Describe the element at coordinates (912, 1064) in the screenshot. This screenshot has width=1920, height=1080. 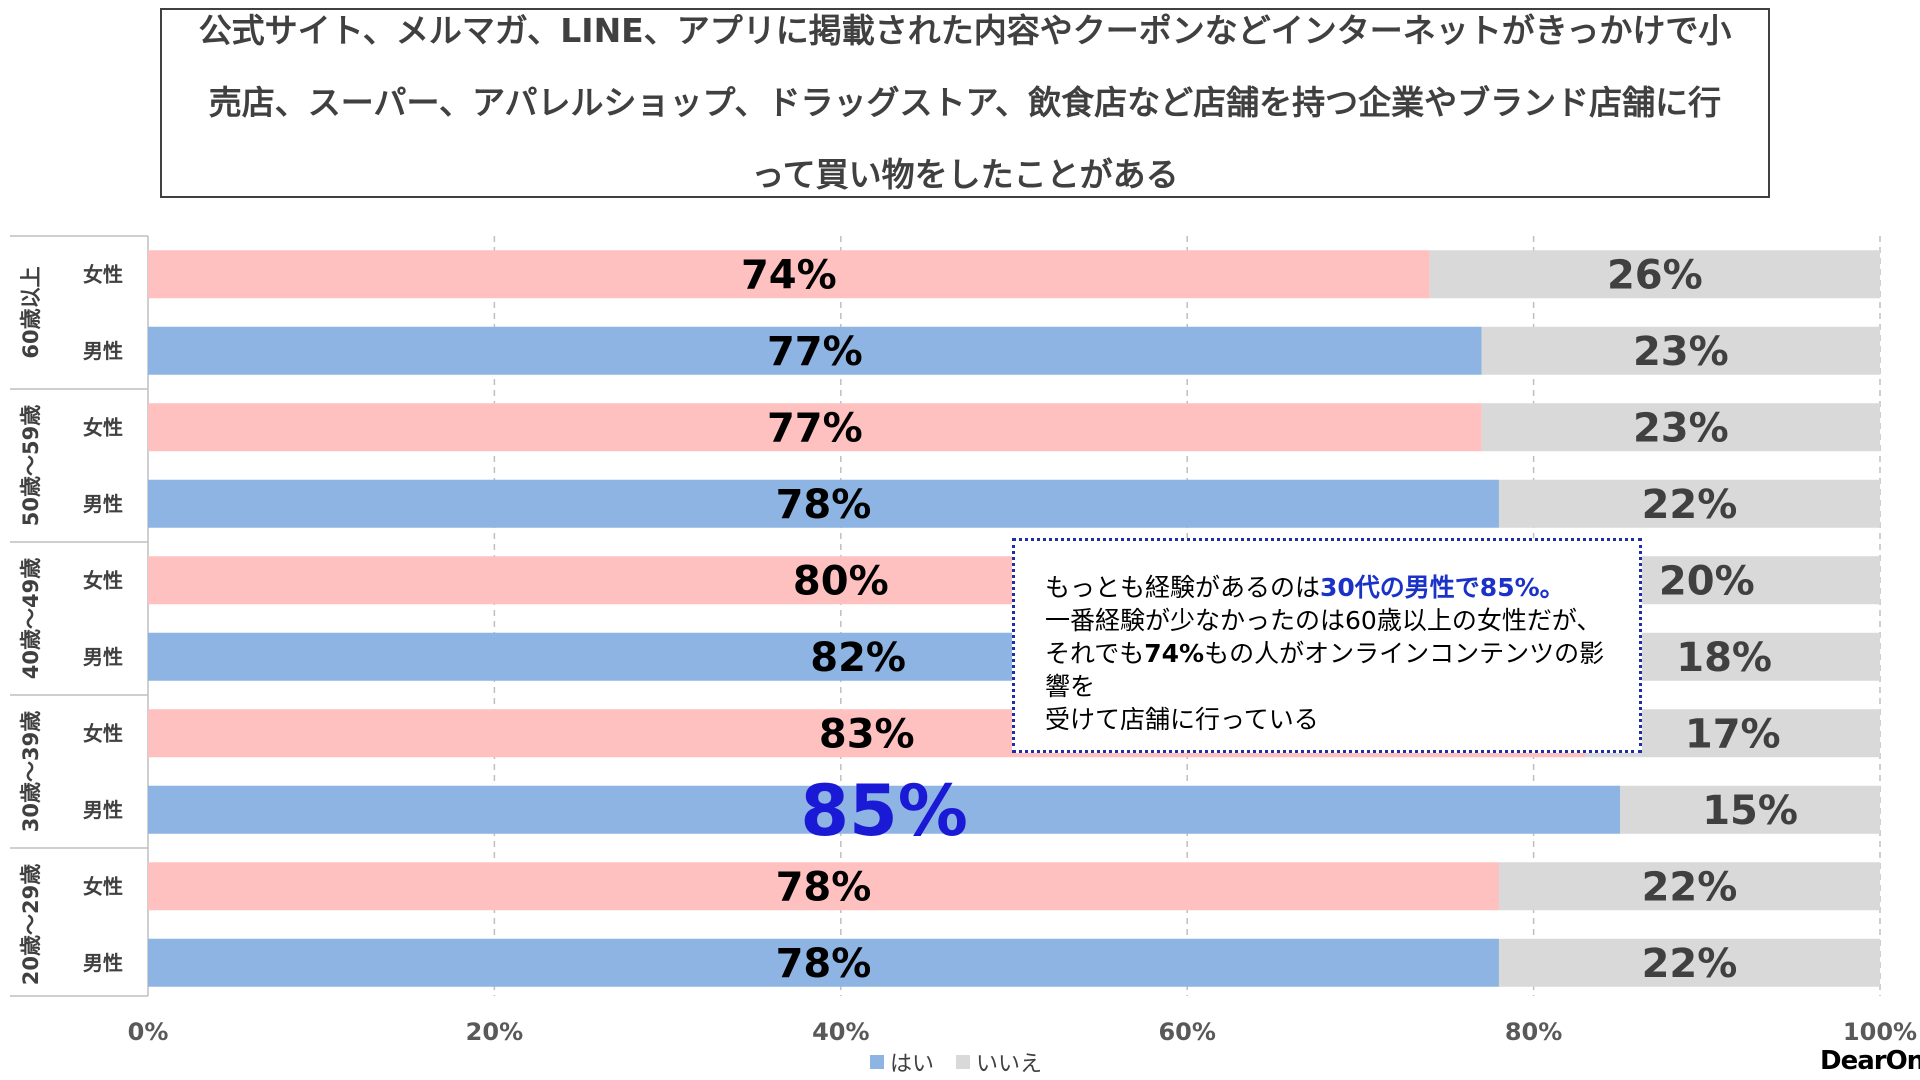
I see `legend-label-yes: はい` at that location.